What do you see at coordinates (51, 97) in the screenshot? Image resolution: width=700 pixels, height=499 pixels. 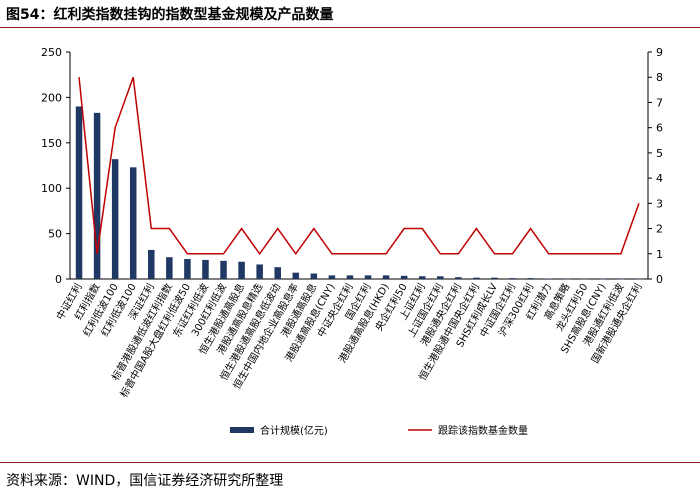 I see `y-left-tick-label: 200` at bounding box center [51, 97].